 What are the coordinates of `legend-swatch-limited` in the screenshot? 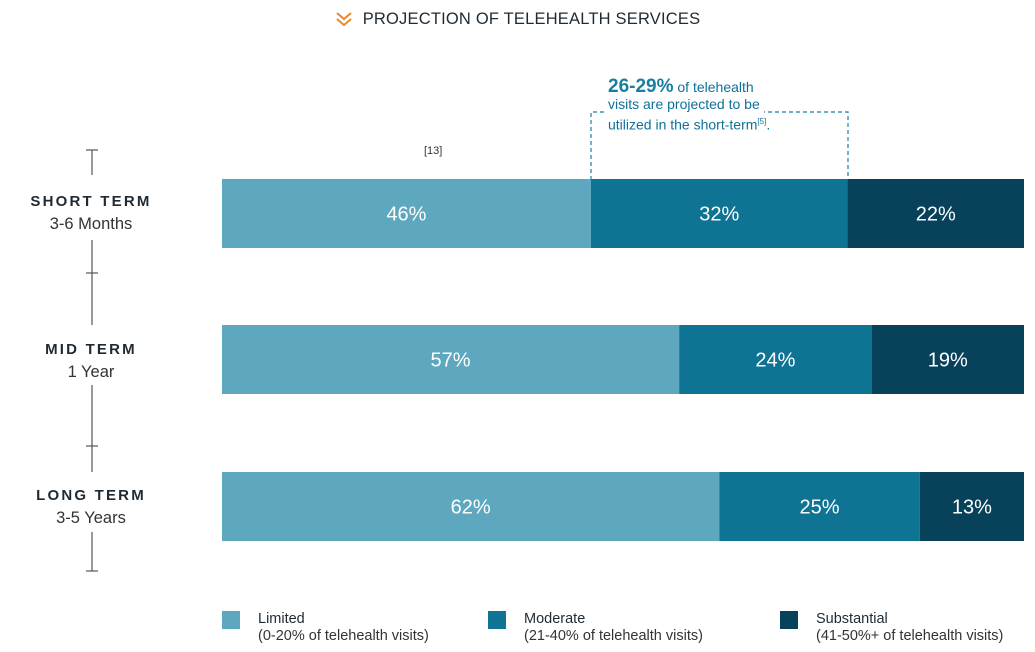 It's located at (231, 620).